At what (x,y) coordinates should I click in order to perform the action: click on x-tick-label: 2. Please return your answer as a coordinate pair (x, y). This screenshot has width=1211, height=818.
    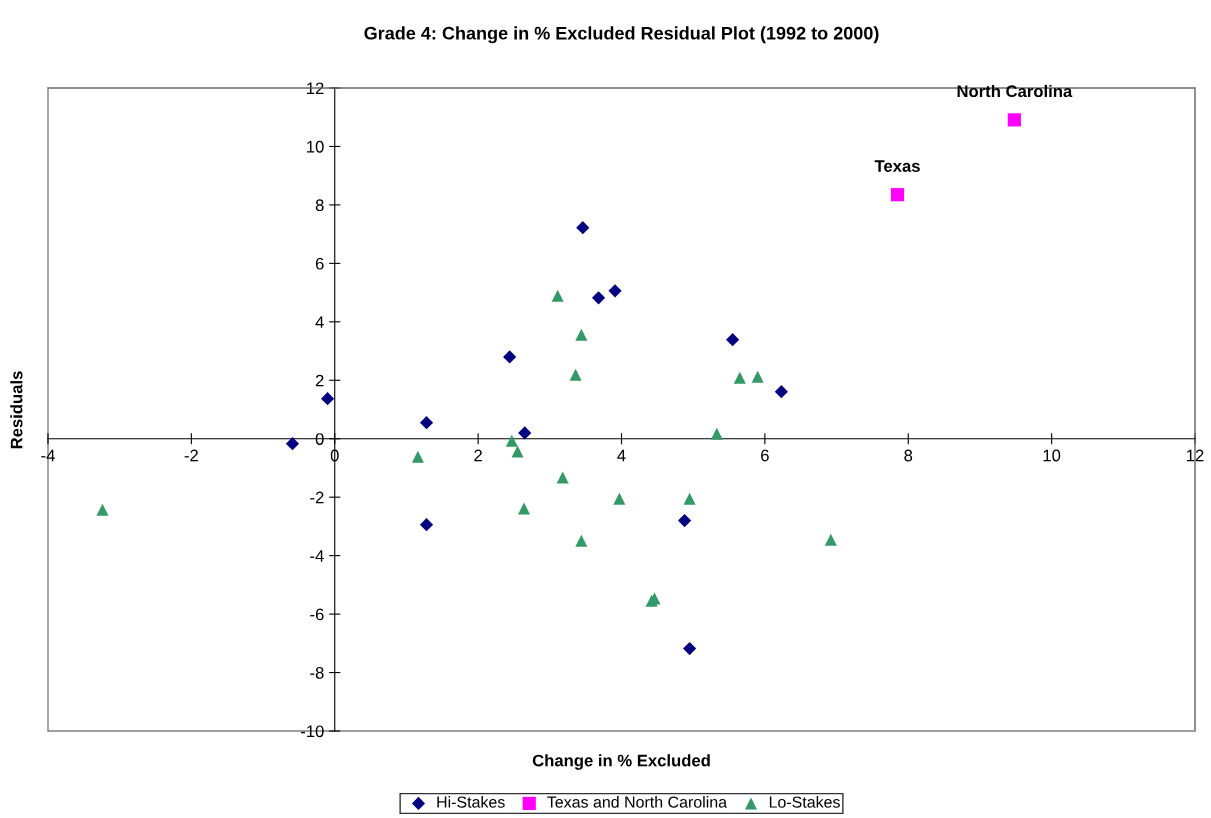
    Looking at the image, I should click on (478, 455).